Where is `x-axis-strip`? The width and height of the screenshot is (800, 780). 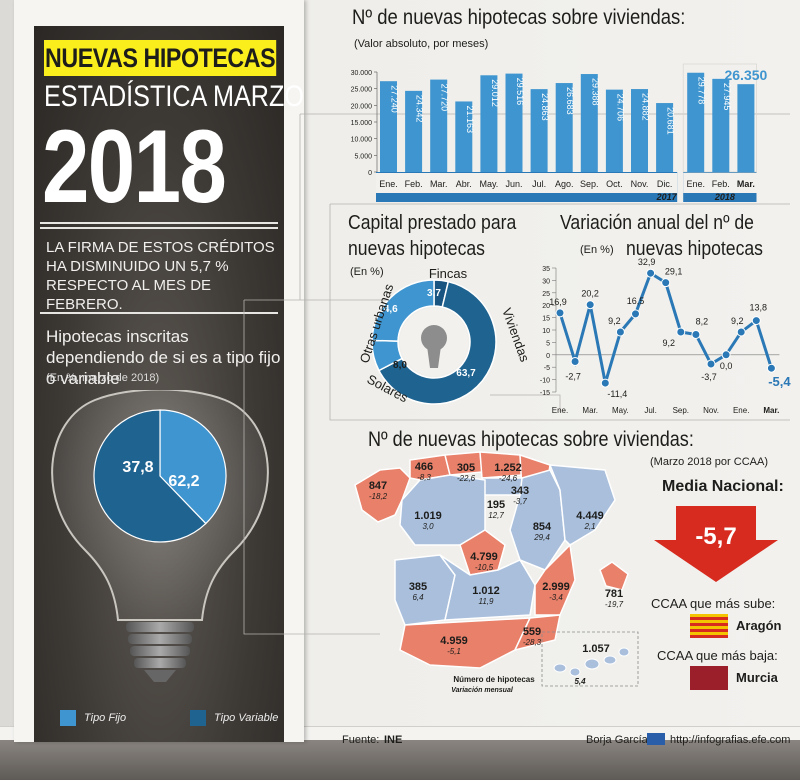
x-axis-strip is located at coordinates (527, 183).